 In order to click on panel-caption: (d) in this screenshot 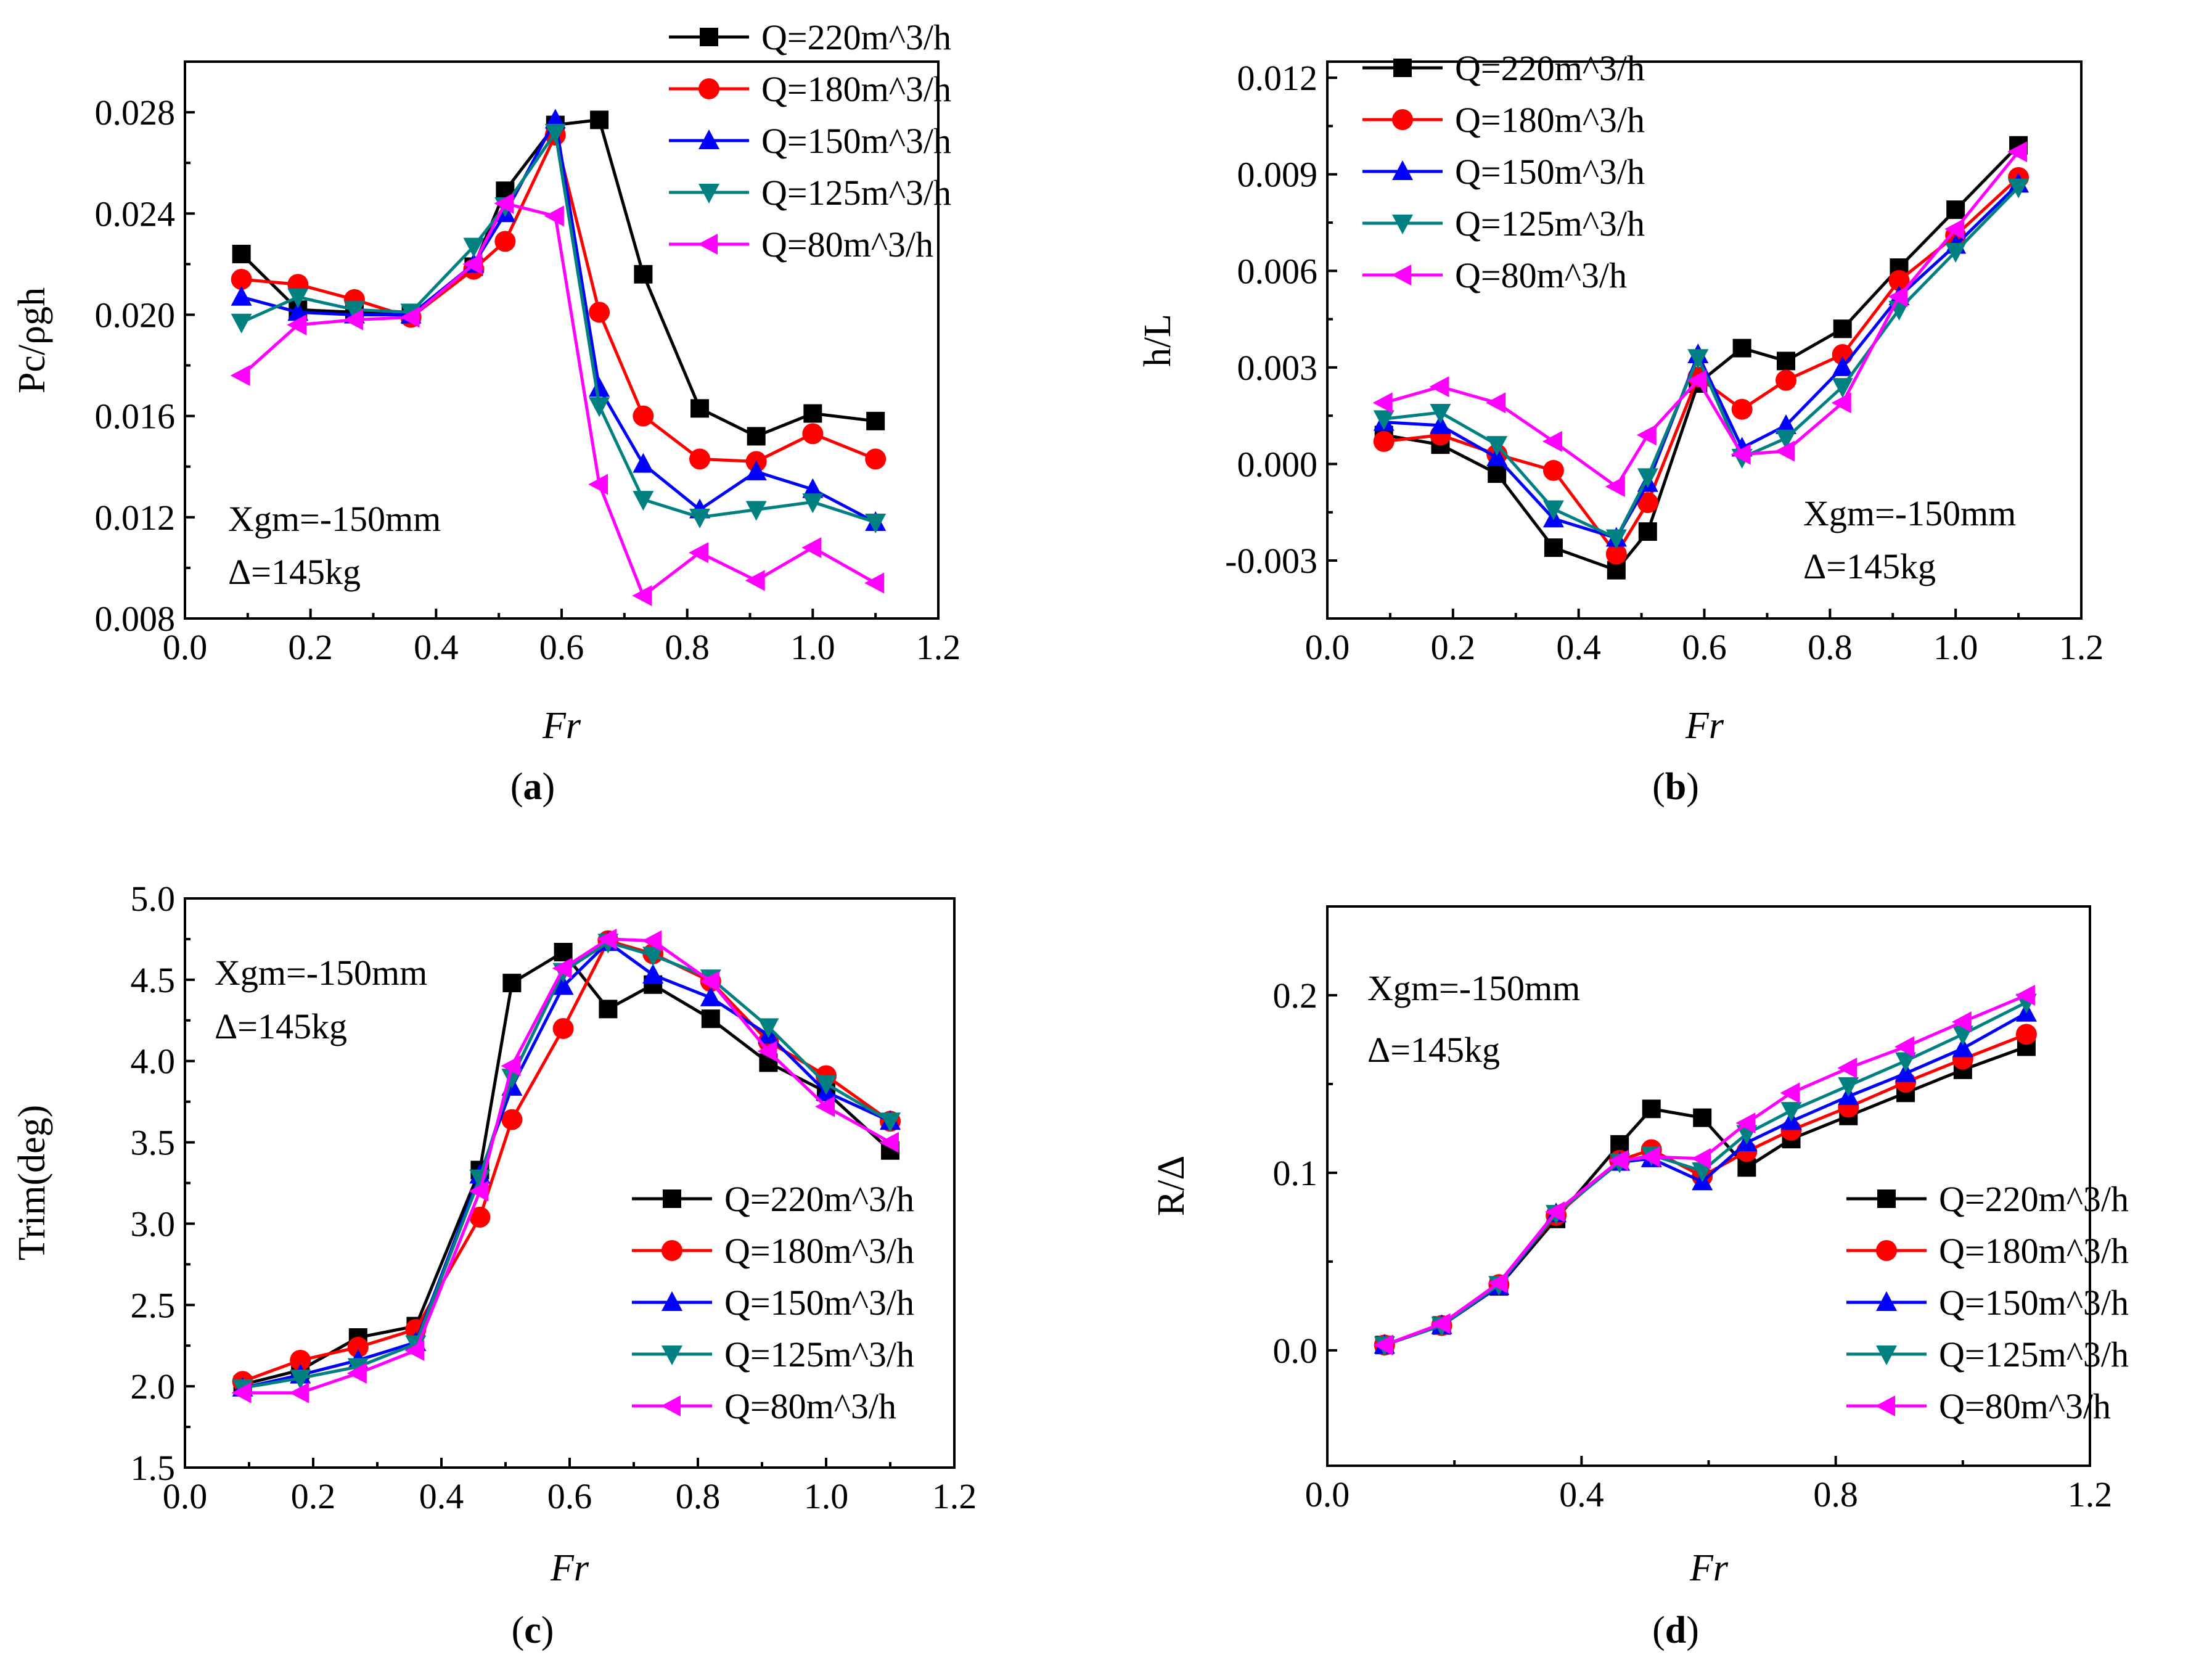, I will do `click(1675, 1630)`.